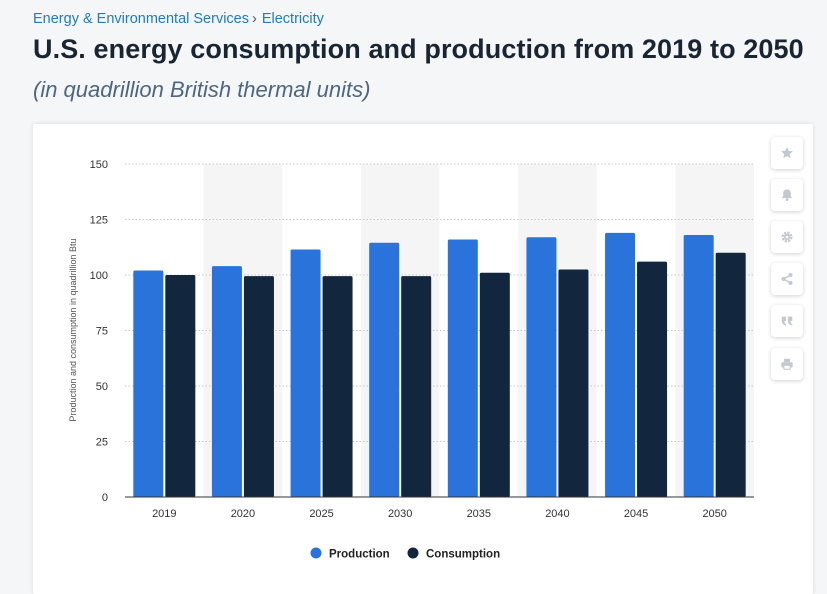  Describe the element at coordinates (321, 514) in the screenshot. I see `x-tick-label: 2025` at that location.